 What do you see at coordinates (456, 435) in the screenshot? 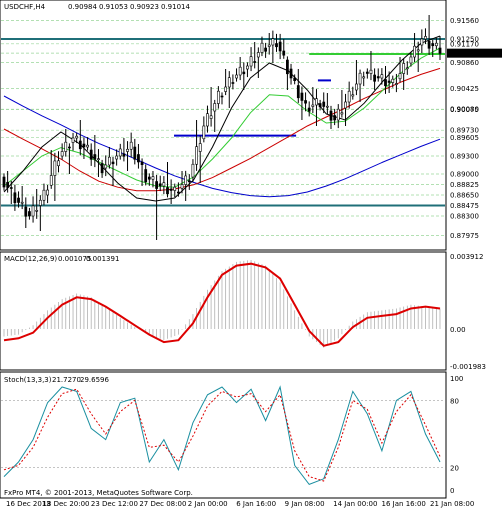
I see `stoch-axis-ticks: 100 80 20 0` at bounding box center [456, 435].